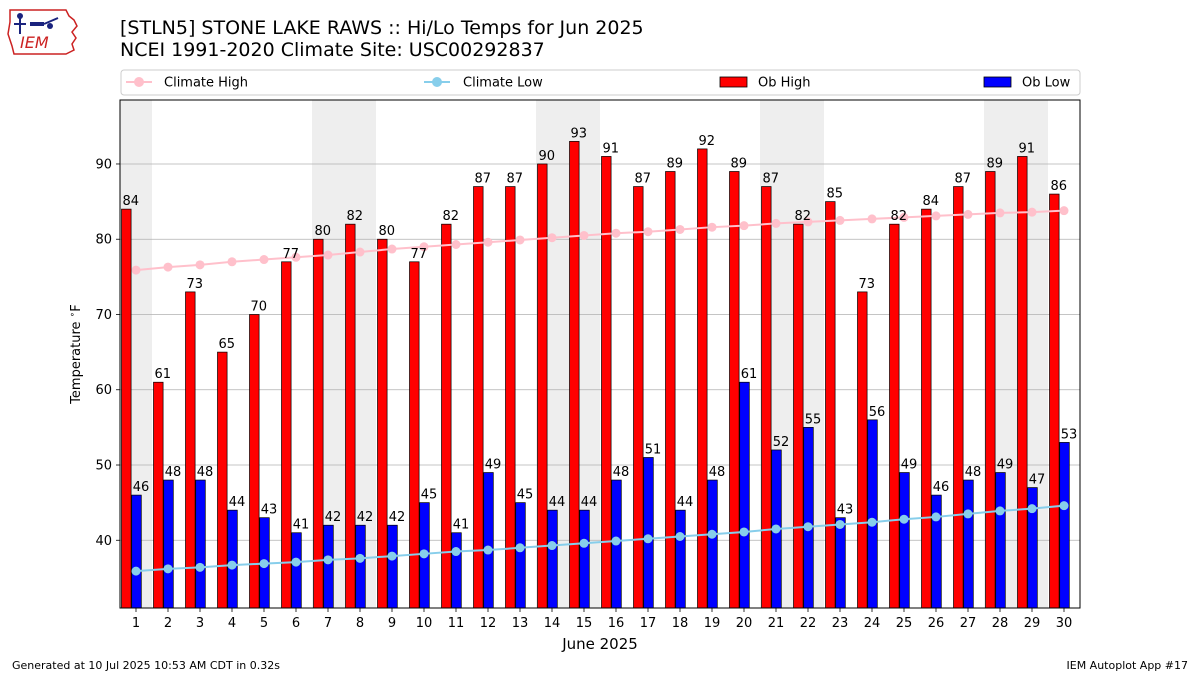 Image resolution: width=1200 pixels, height=675 pixels. I want to click on legend-label-climate-high: Climate High, so click(206, 83).